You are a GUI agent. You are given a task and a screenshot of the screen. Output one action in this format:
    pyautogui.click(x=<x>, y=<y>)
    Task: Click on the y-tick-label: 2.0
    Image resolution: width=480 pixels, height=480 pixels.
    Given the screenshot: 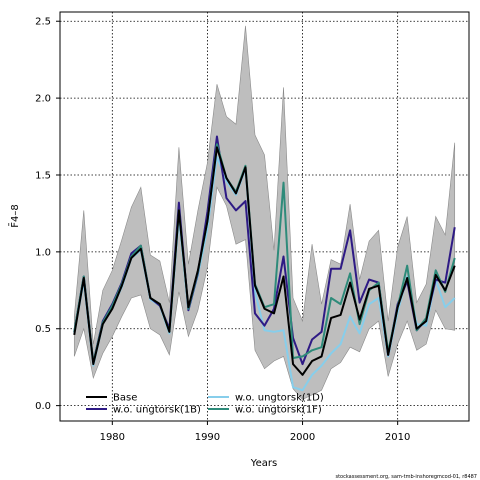 What is the action you would take?
    pyautogui.click(x=43, y=99)
    